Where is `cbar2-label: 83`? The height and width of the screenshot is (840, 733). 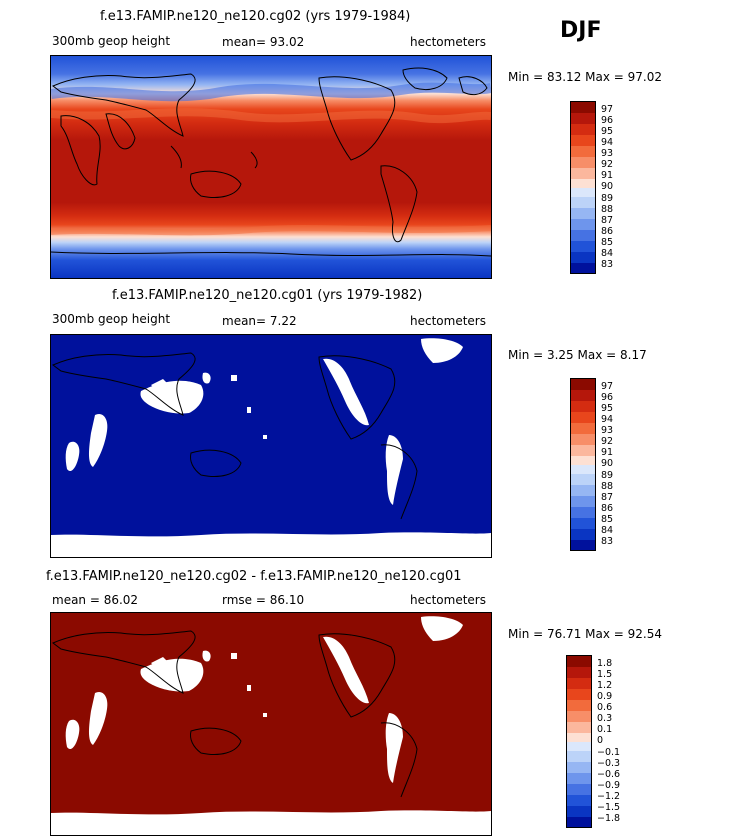
cbar2-label: 83 is located at coordinates (607, 541).